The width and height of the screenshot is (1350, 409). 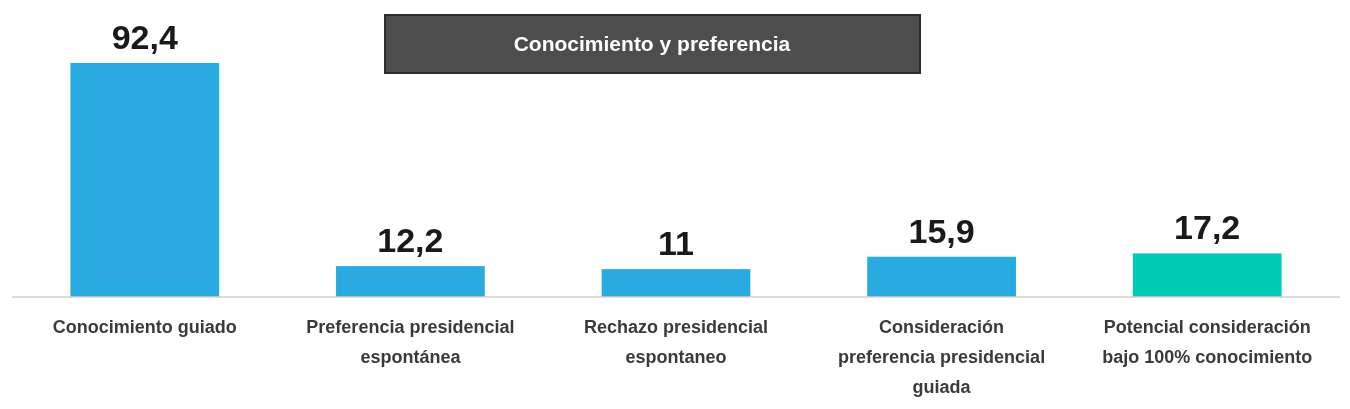 I want to click on x-tick-label: Conocimiento guiado, so click(x=144, y=327).